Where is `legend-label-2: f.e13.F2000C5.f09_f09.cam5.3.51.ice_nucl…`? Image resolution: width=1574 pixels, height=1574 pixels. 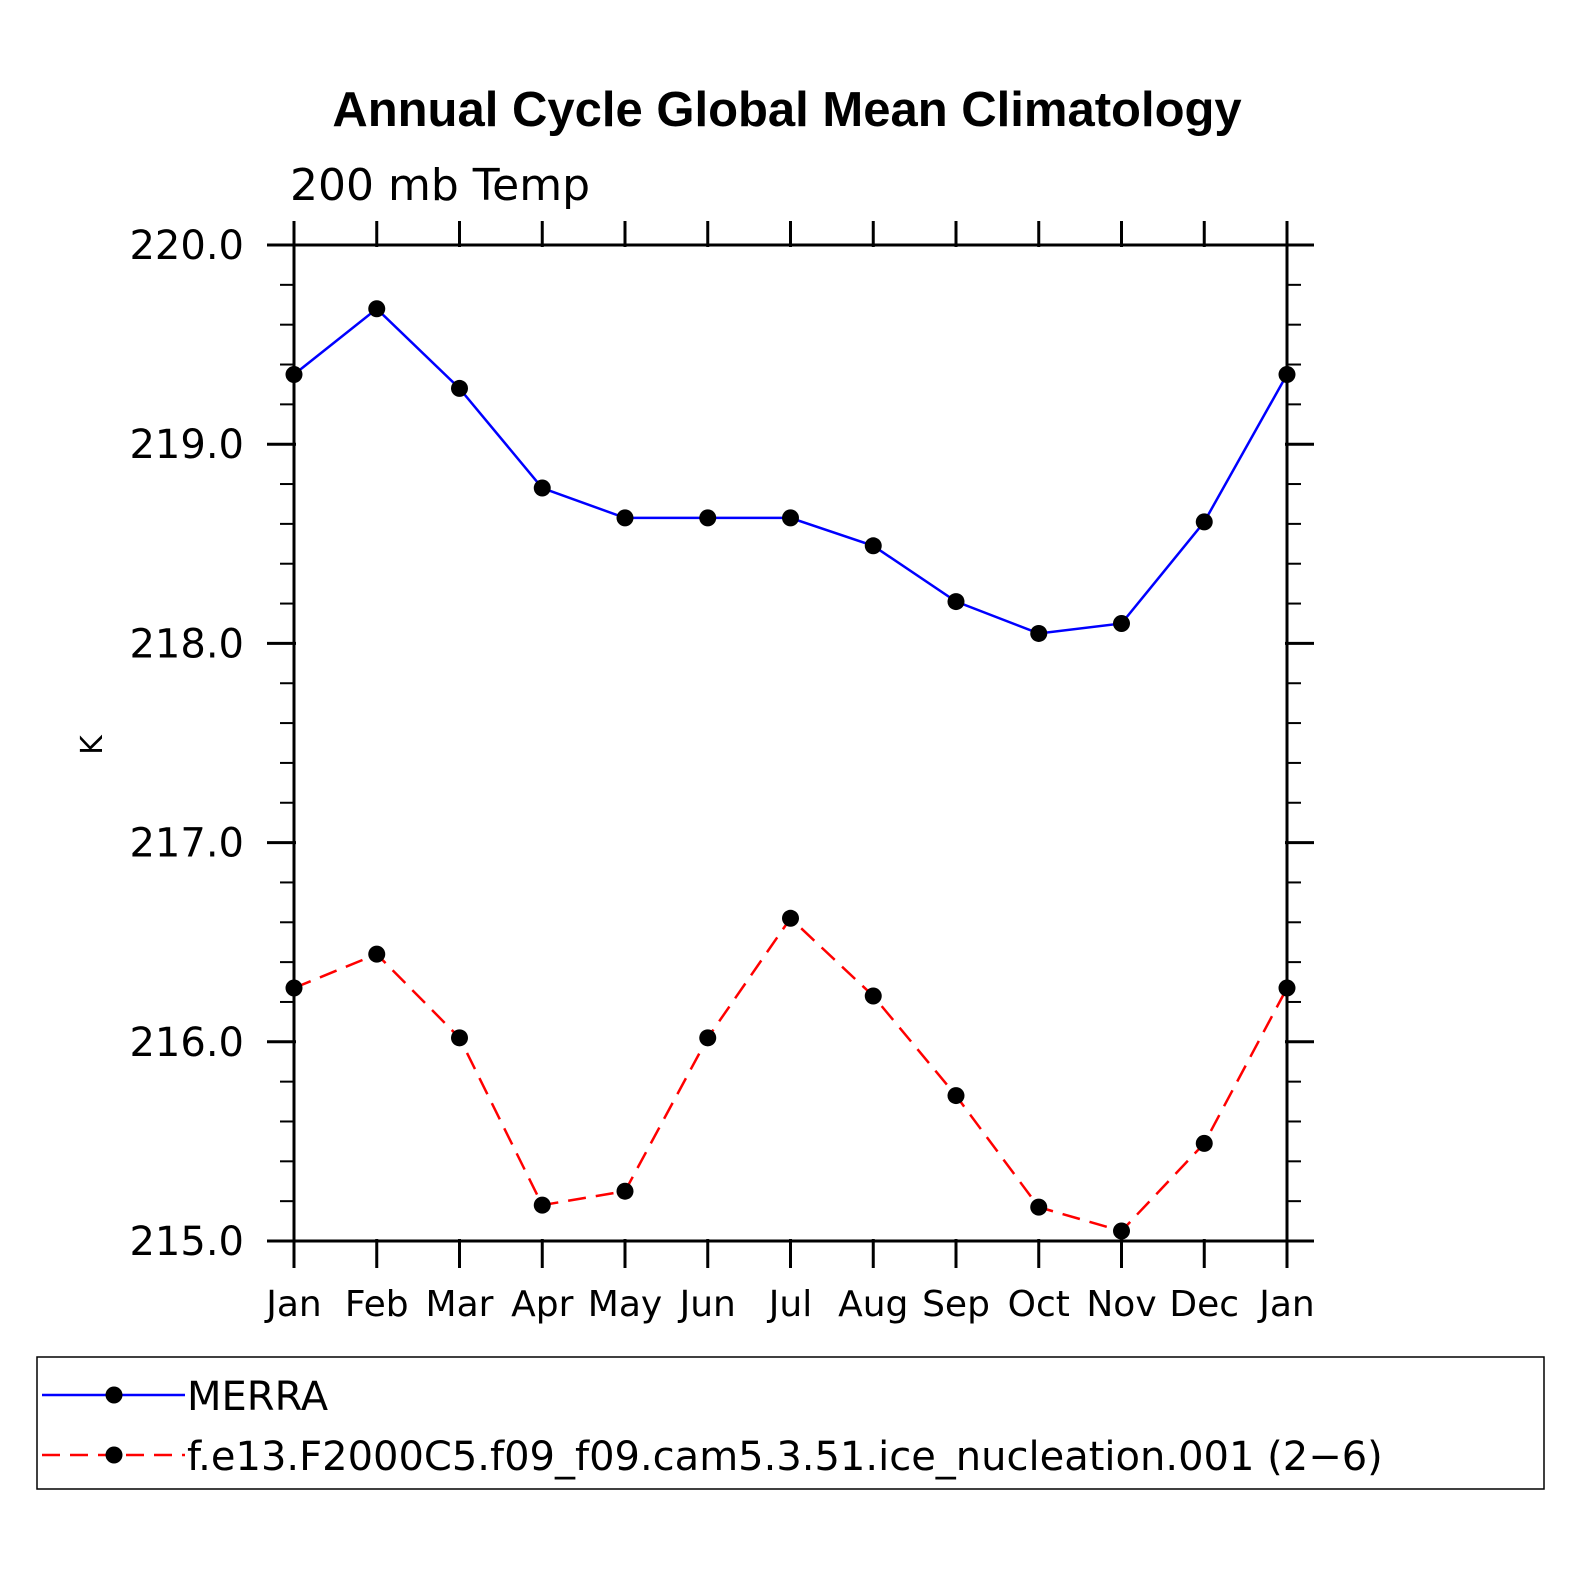 legend-label-2: f.e13.F2000C5.f09_f09.cam5.3.51.ice_nucl… is located at coordinates (785, 1457).